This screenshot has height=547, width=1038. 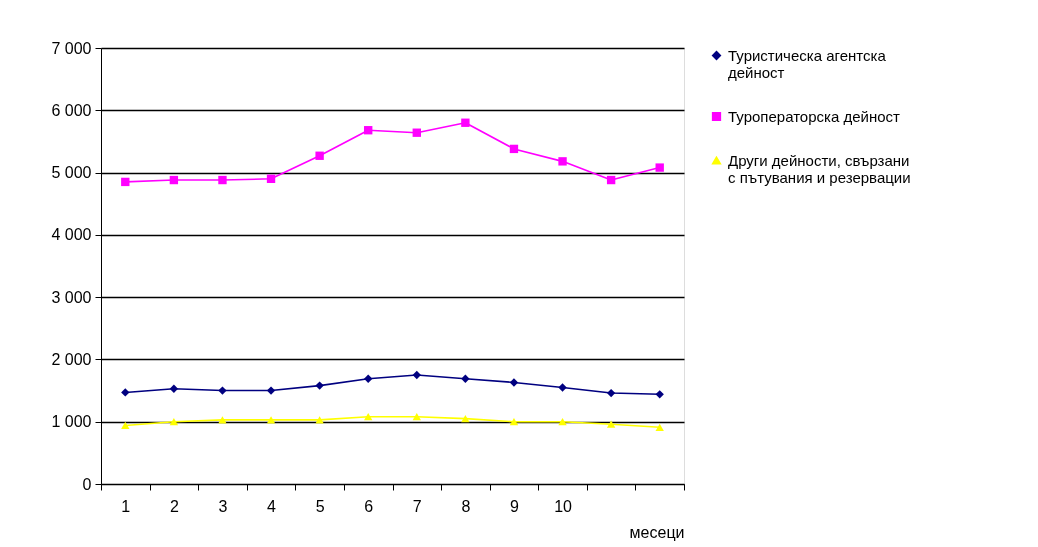 What do you see at coordinates (71, 173) in the screenshot?
I see `y-tick-label: 5 000` at bounding box center [71, 173].